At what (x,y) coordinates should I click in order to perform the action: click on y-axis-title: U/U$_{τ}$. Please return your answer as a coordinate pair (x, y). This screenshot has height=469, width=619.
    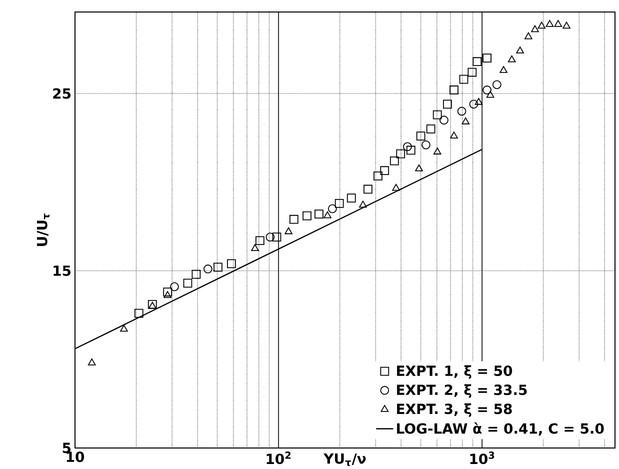
    Looking at the image, I should click on (43, 229).